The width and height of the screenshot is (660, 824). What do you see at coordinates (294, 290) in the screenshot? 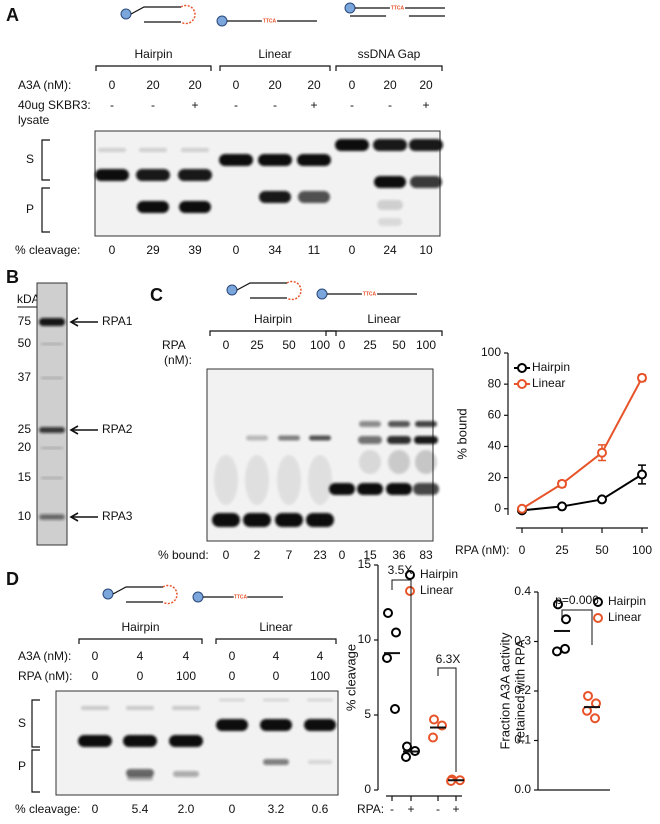
I see `loop` at bounding box center [294, 290].